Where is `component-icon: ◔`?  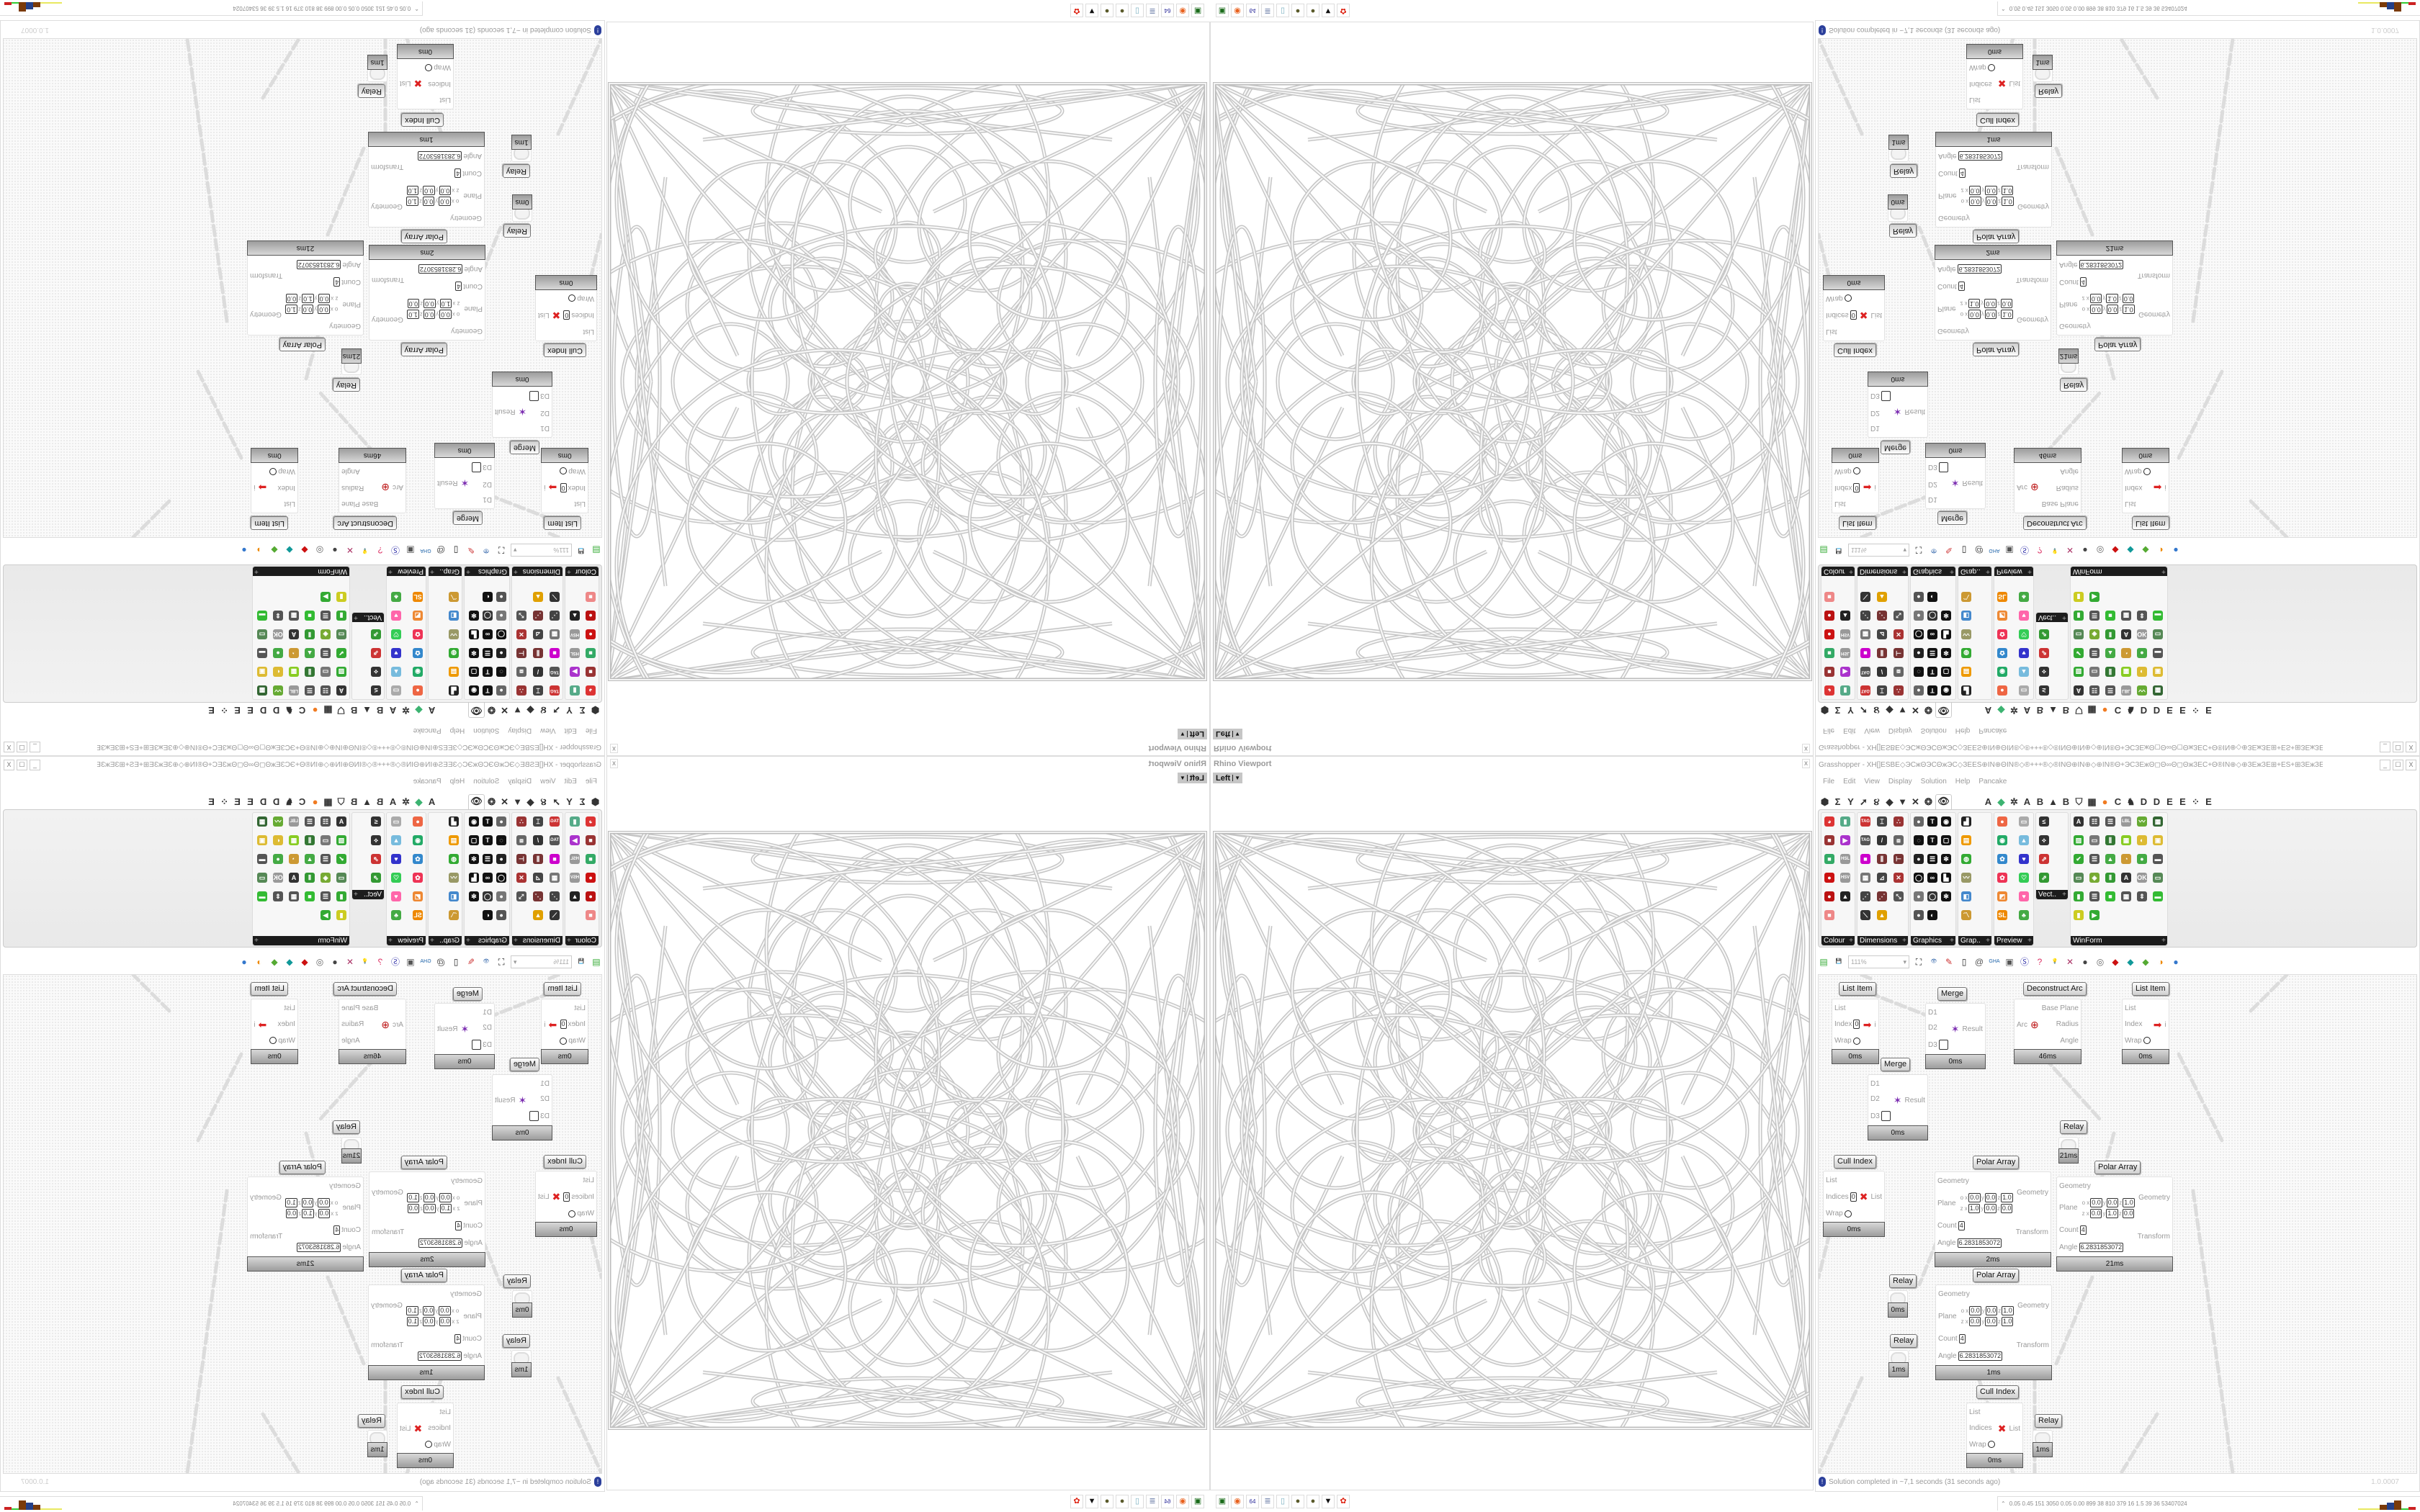 component-icon: ◔ is located at coordinates (2126, 653).